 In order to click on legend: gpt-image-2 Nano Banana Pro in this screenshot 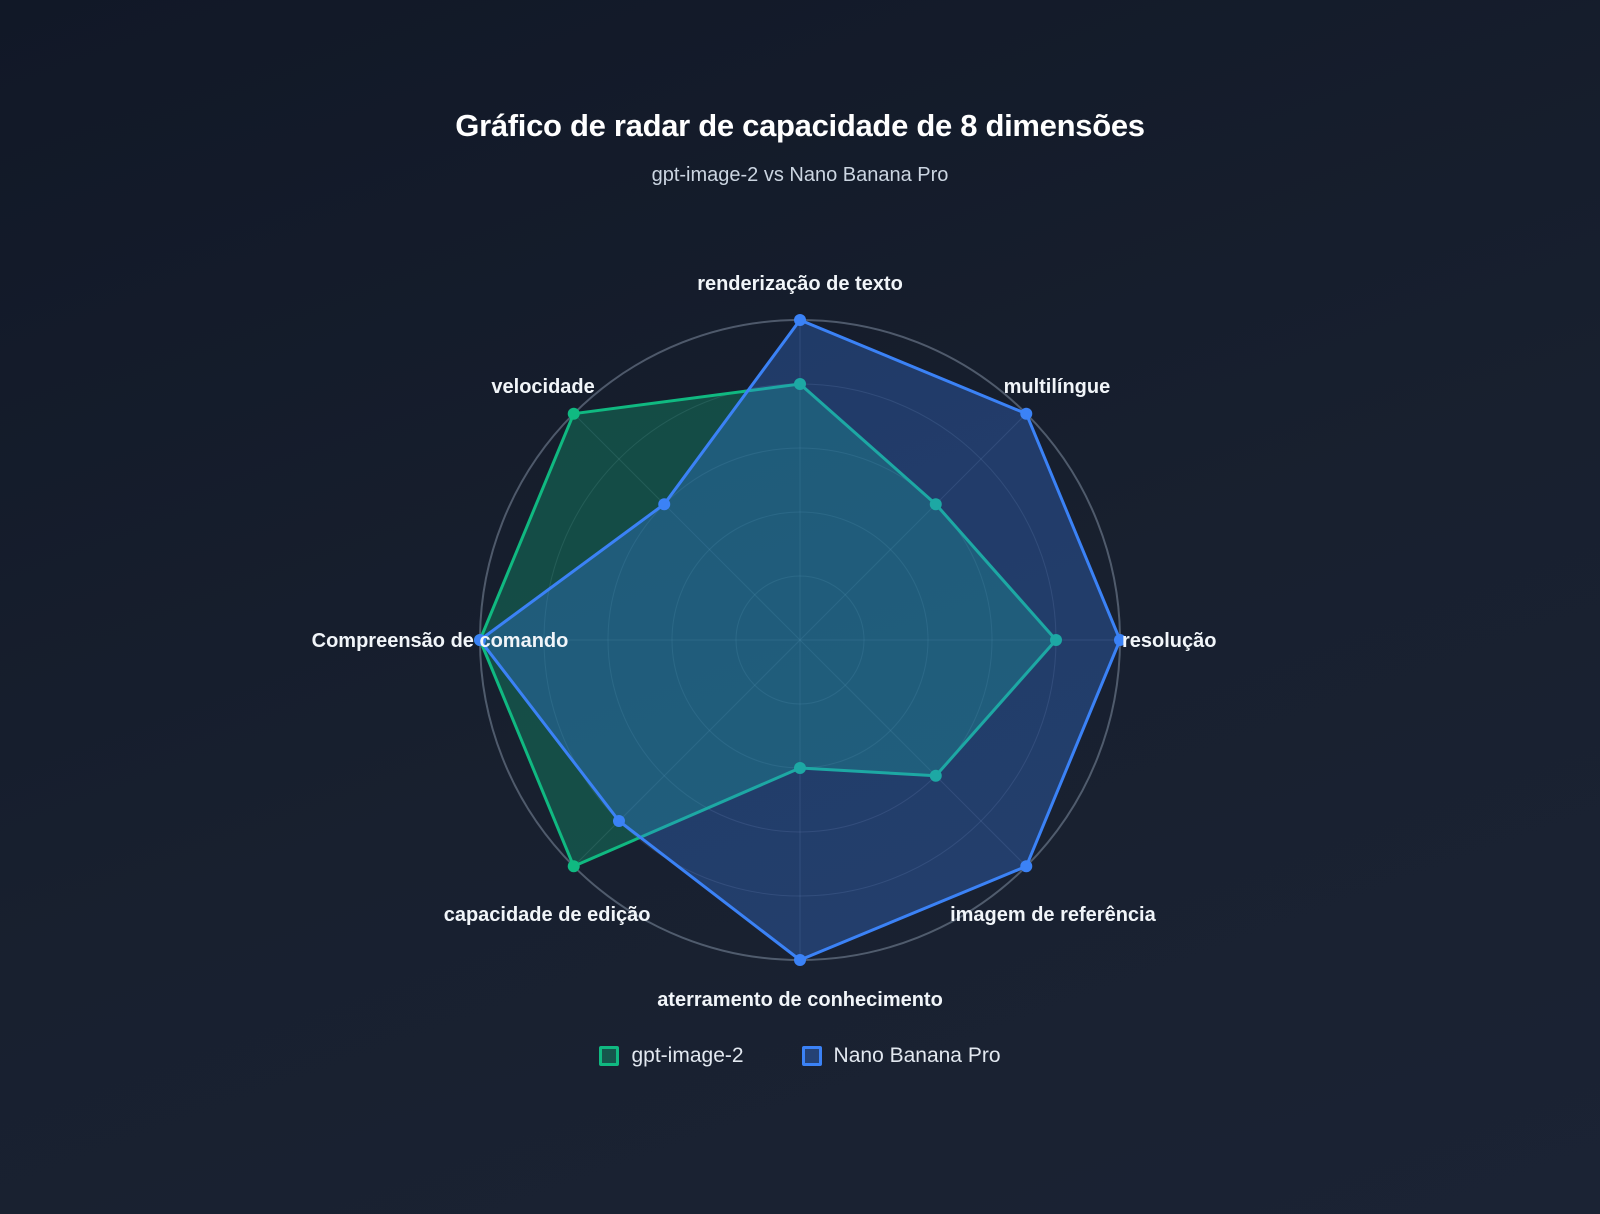, I will do `click(800, 1056)`.